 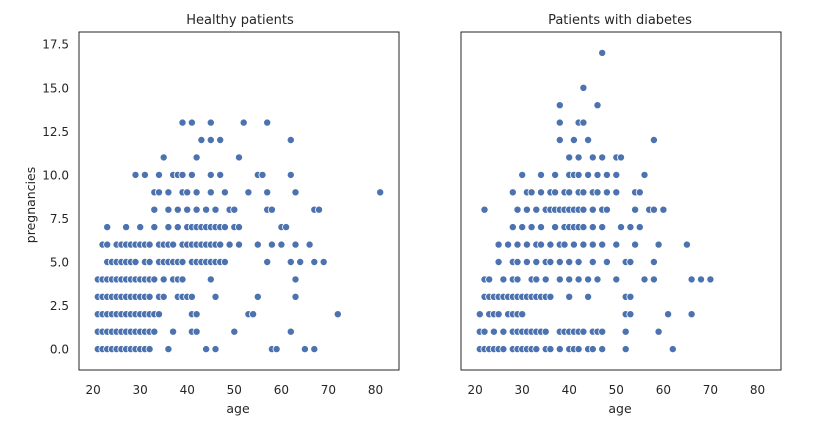 What do you see at coordinates (55, 45) in the screenshot?
I see `y-tick-label: 17.5` at bounding box center [55, 45].